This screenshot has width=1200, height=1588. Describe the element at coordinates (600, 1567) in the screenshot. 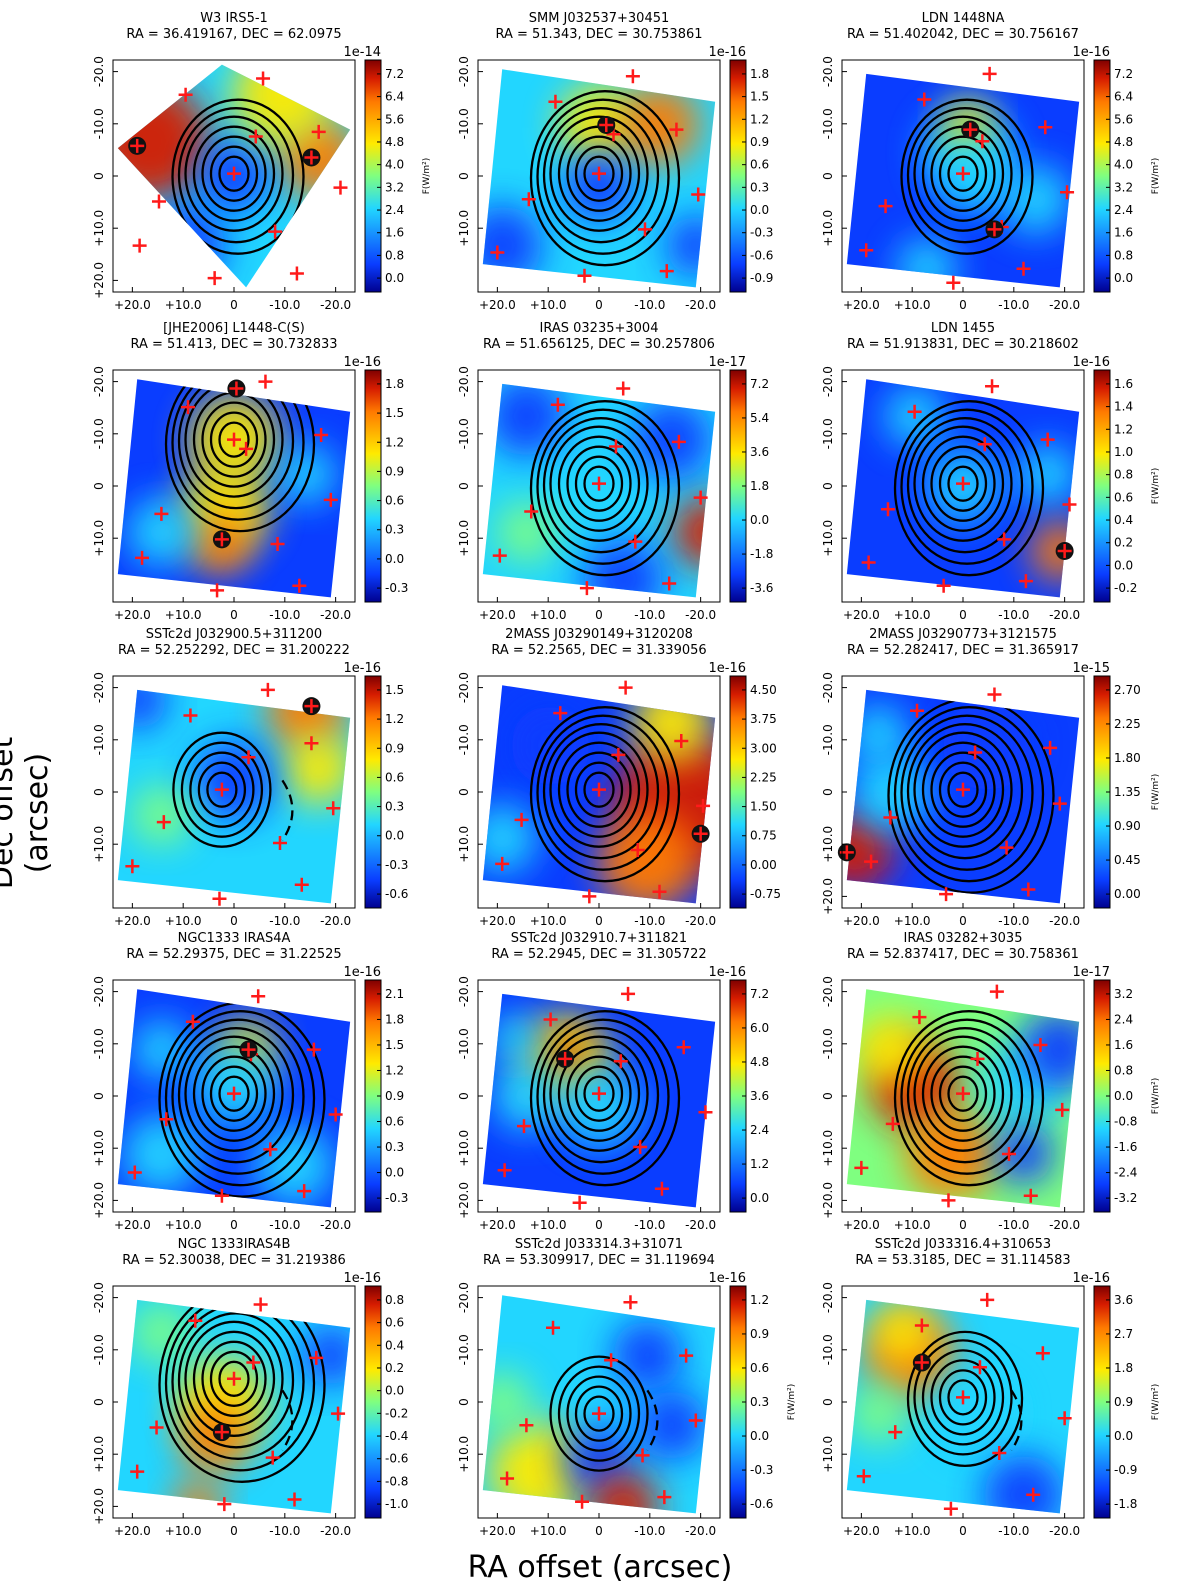

I see `x-axis-label: RA offset (arcsec)` at that location.